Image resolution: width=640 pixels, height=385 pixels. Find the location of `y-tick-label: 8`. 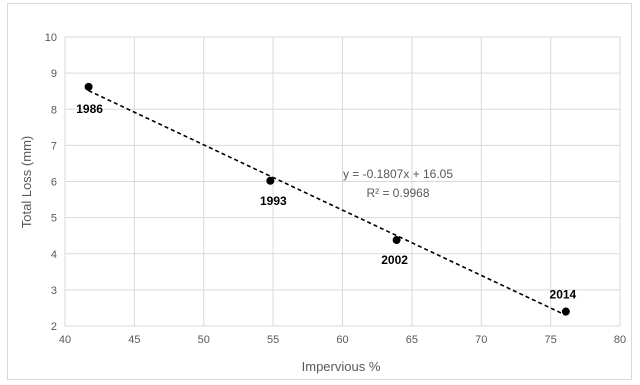

y-tick-label: 8 is located at coordinates (54, 110).